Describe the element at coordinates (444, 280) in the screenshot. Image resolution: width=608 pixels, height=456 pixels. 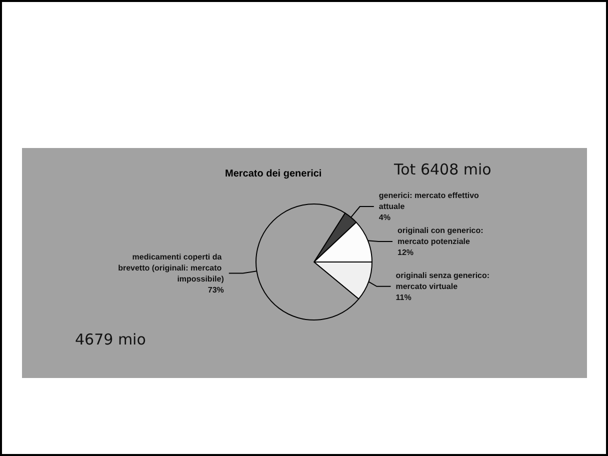
I see `slice-label: originali senza generico: mercato virtuale` at that location.